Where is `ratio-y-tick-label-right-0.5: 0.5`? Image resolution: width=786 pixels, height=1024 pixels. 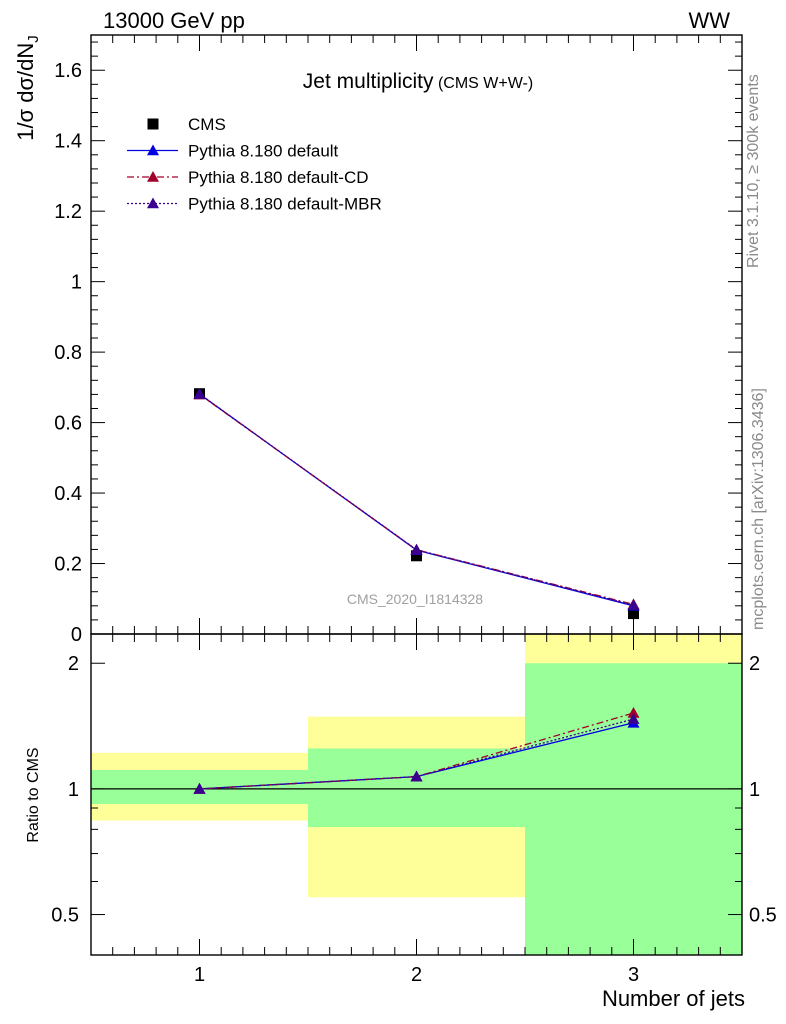
ratio-y-tick-label-right-0.5: 0.5 is located at coordinates (763, 916).